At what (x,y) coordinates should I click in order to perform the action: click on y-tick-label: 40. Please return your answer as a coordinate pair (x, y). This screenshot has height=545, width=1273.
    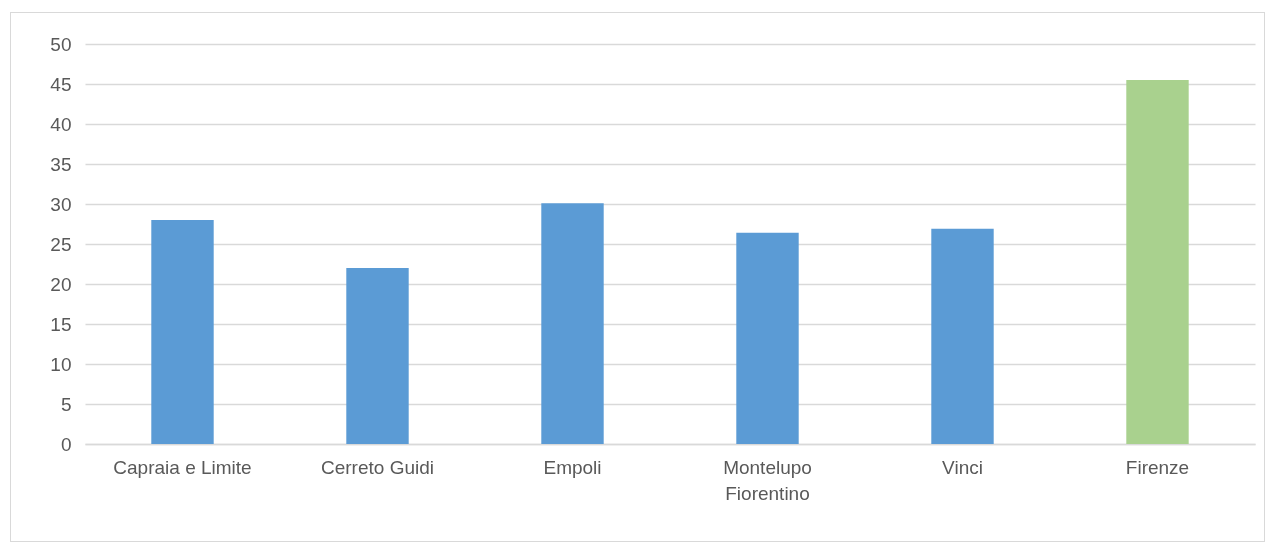
    Looking at the image, I should click on (61, 124).